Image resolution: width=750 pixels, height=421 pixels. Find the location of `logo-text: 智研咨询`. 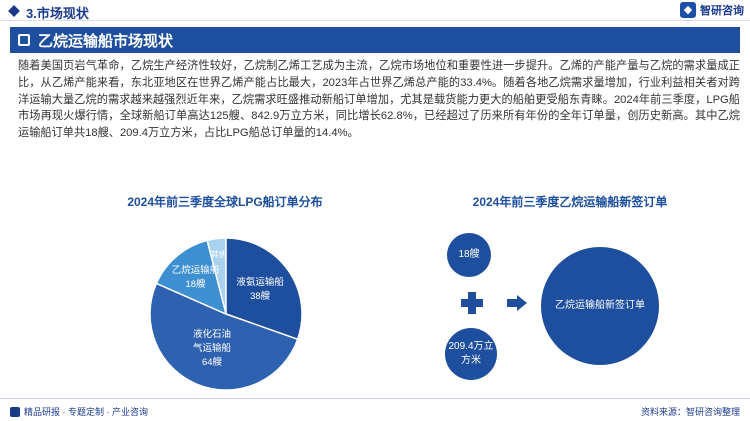

logo-text: 智研咨询 is located at coordinates (722, 11).